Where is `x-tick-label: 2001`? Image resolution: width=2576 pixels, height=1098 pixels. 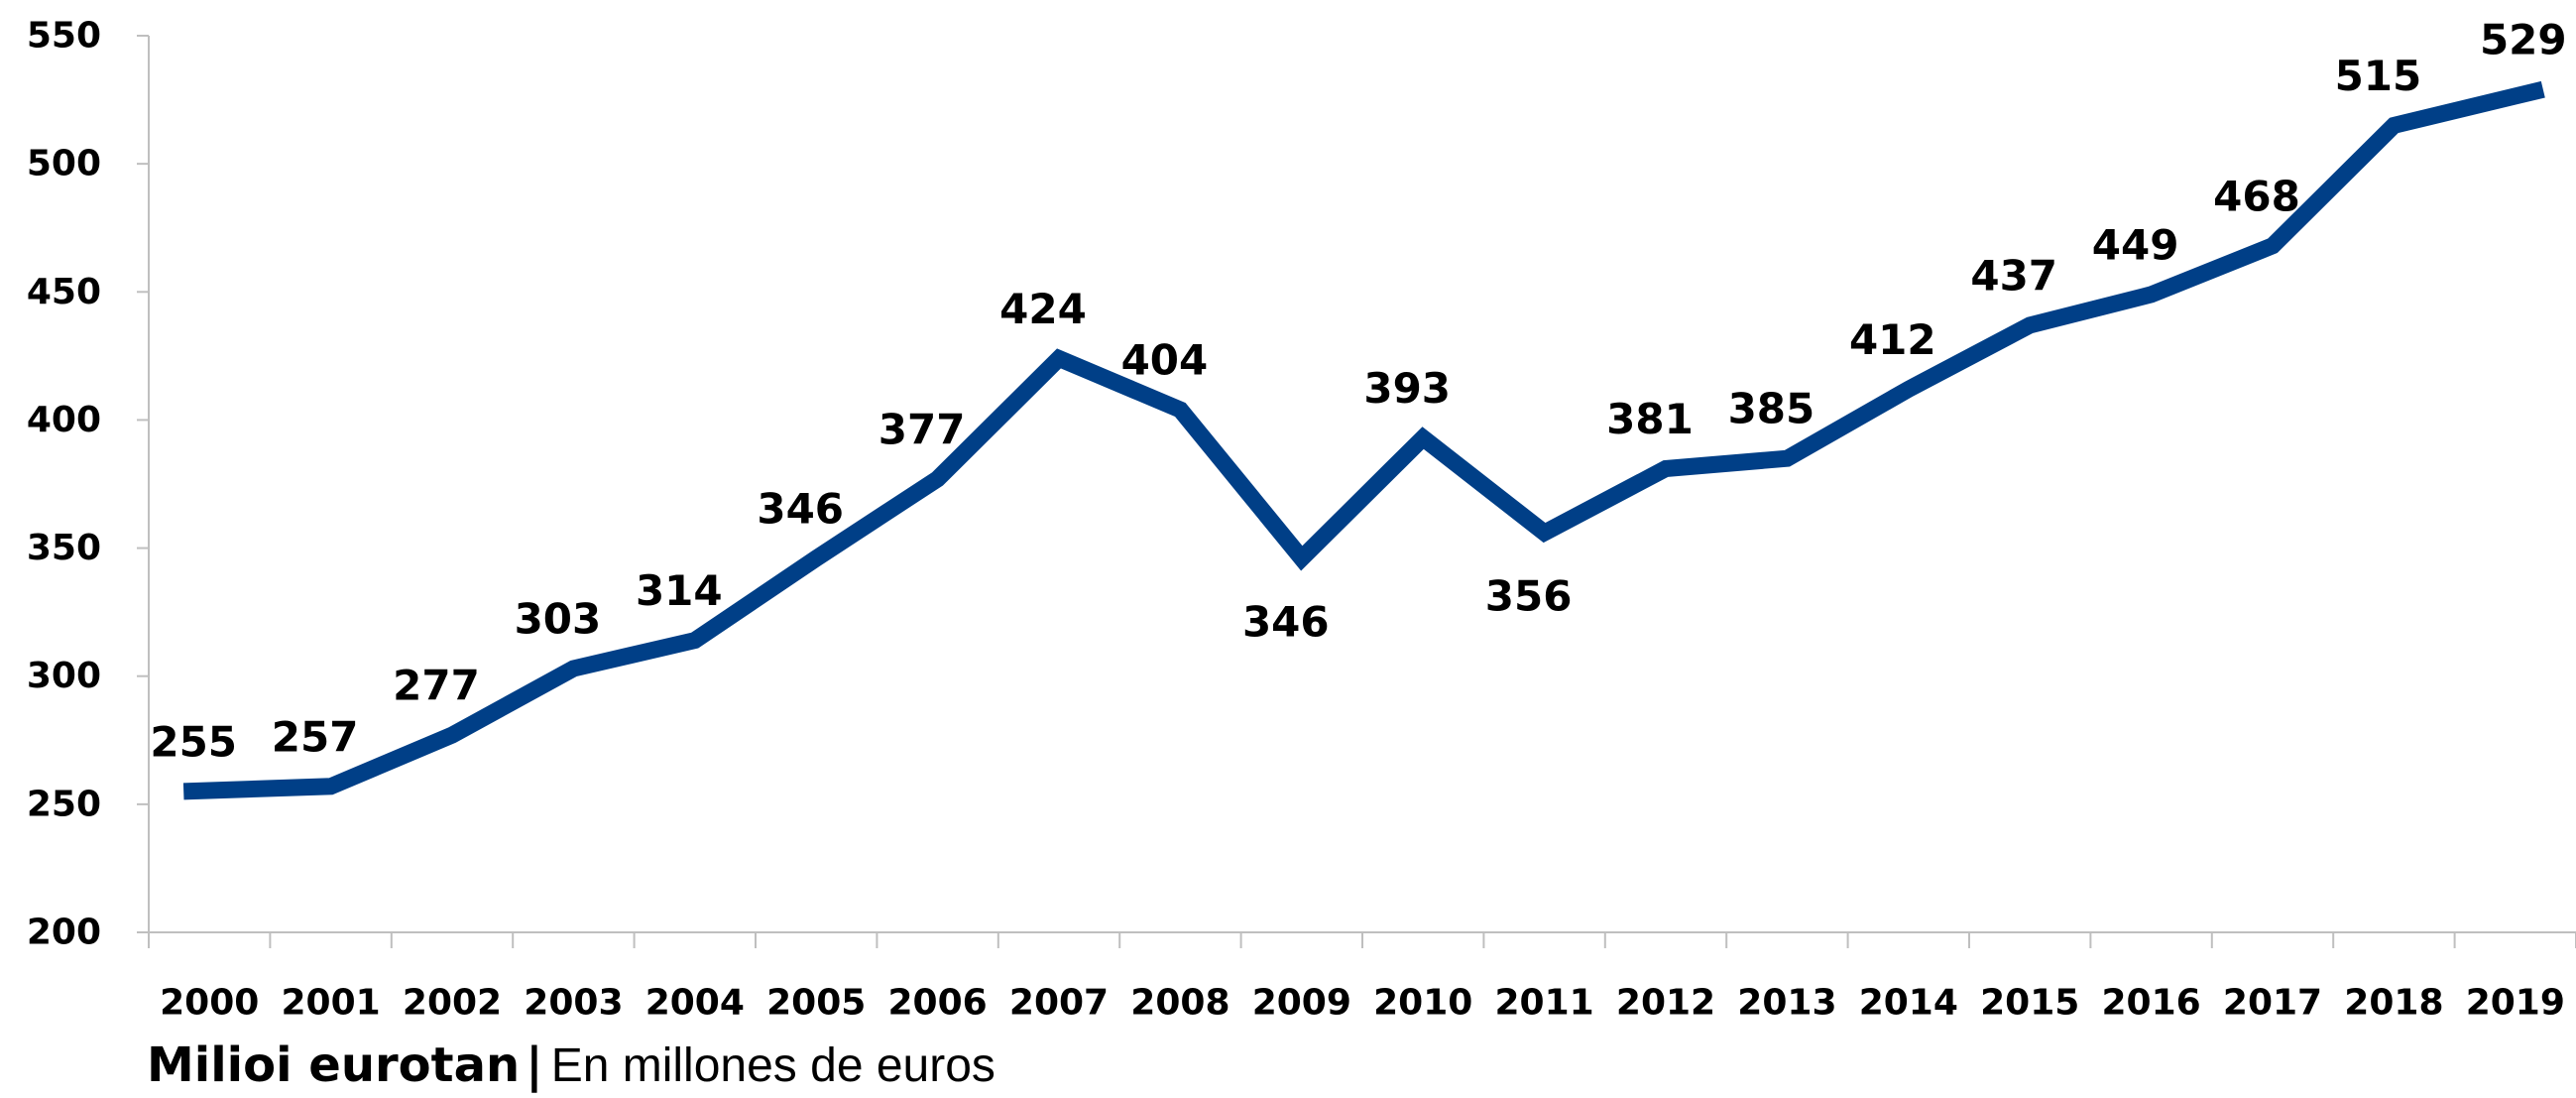
x-tick-label: 2001 is located at coordinates (330, 1003).